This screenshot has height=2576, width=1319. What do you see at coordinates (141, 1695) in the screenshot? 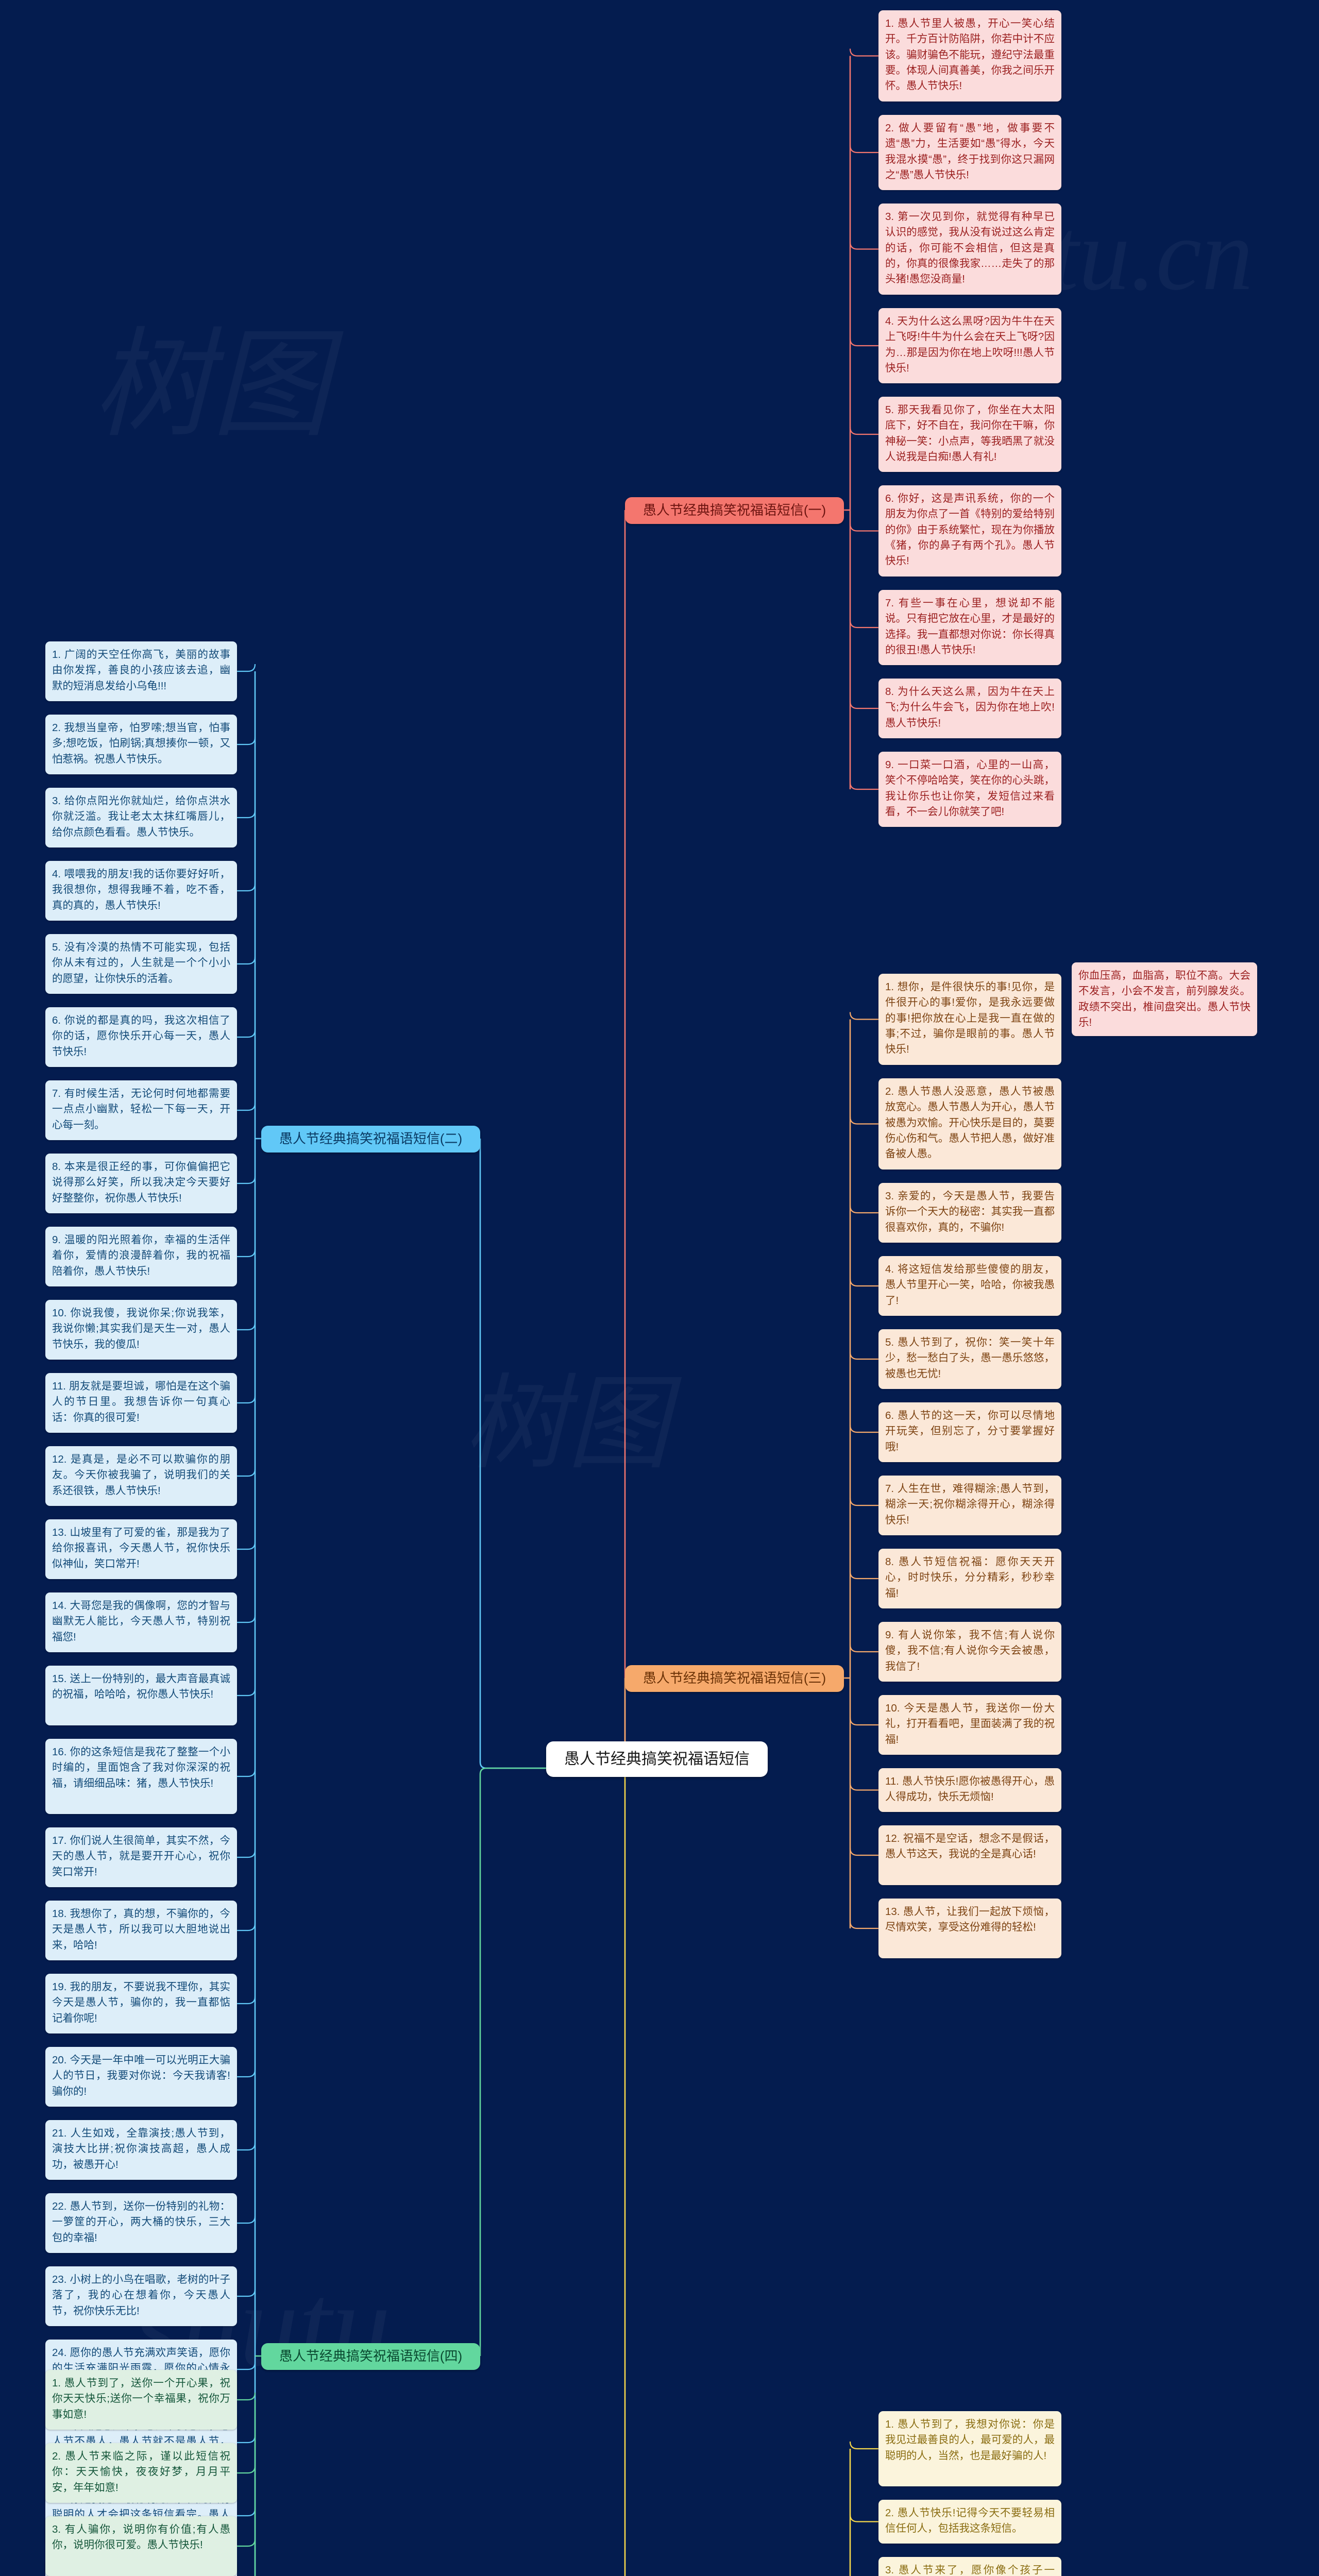
I see `list-item: 15. 送上一份特别的，最大声音最真诚的祝福，哈哈哈，祝你愚人节快乐!` at bounding box center [141, 1695].